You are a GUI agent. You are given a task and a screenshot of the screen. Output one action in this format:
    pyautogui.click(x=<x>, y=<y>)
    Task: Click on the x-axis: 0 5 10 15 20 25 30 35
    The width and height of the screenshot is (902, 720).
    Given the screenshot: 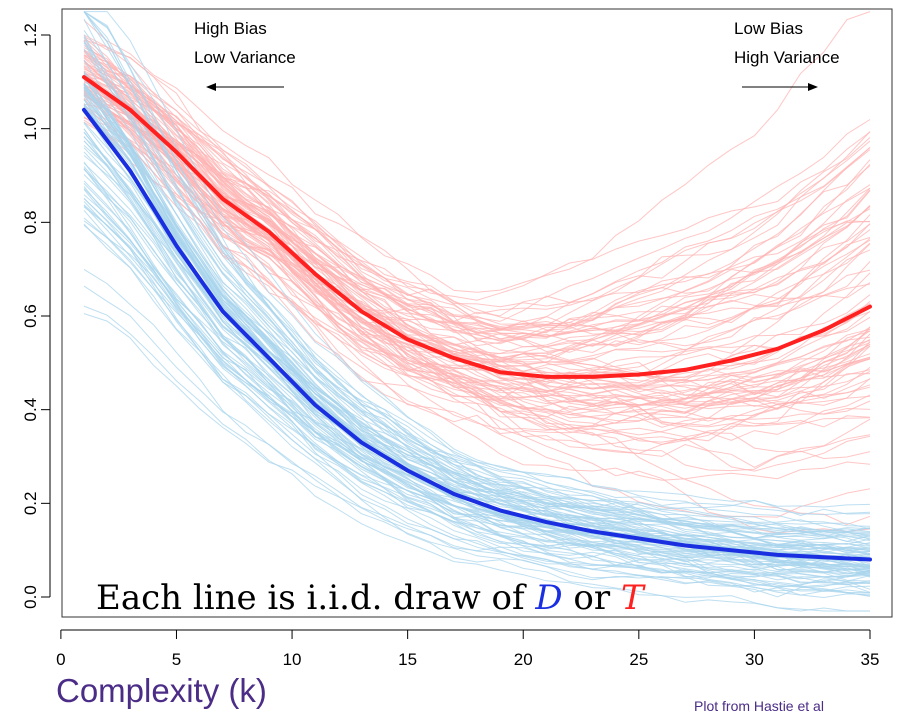 What is the action you would take?
    pyautogui.click(x=468, y=649)
    